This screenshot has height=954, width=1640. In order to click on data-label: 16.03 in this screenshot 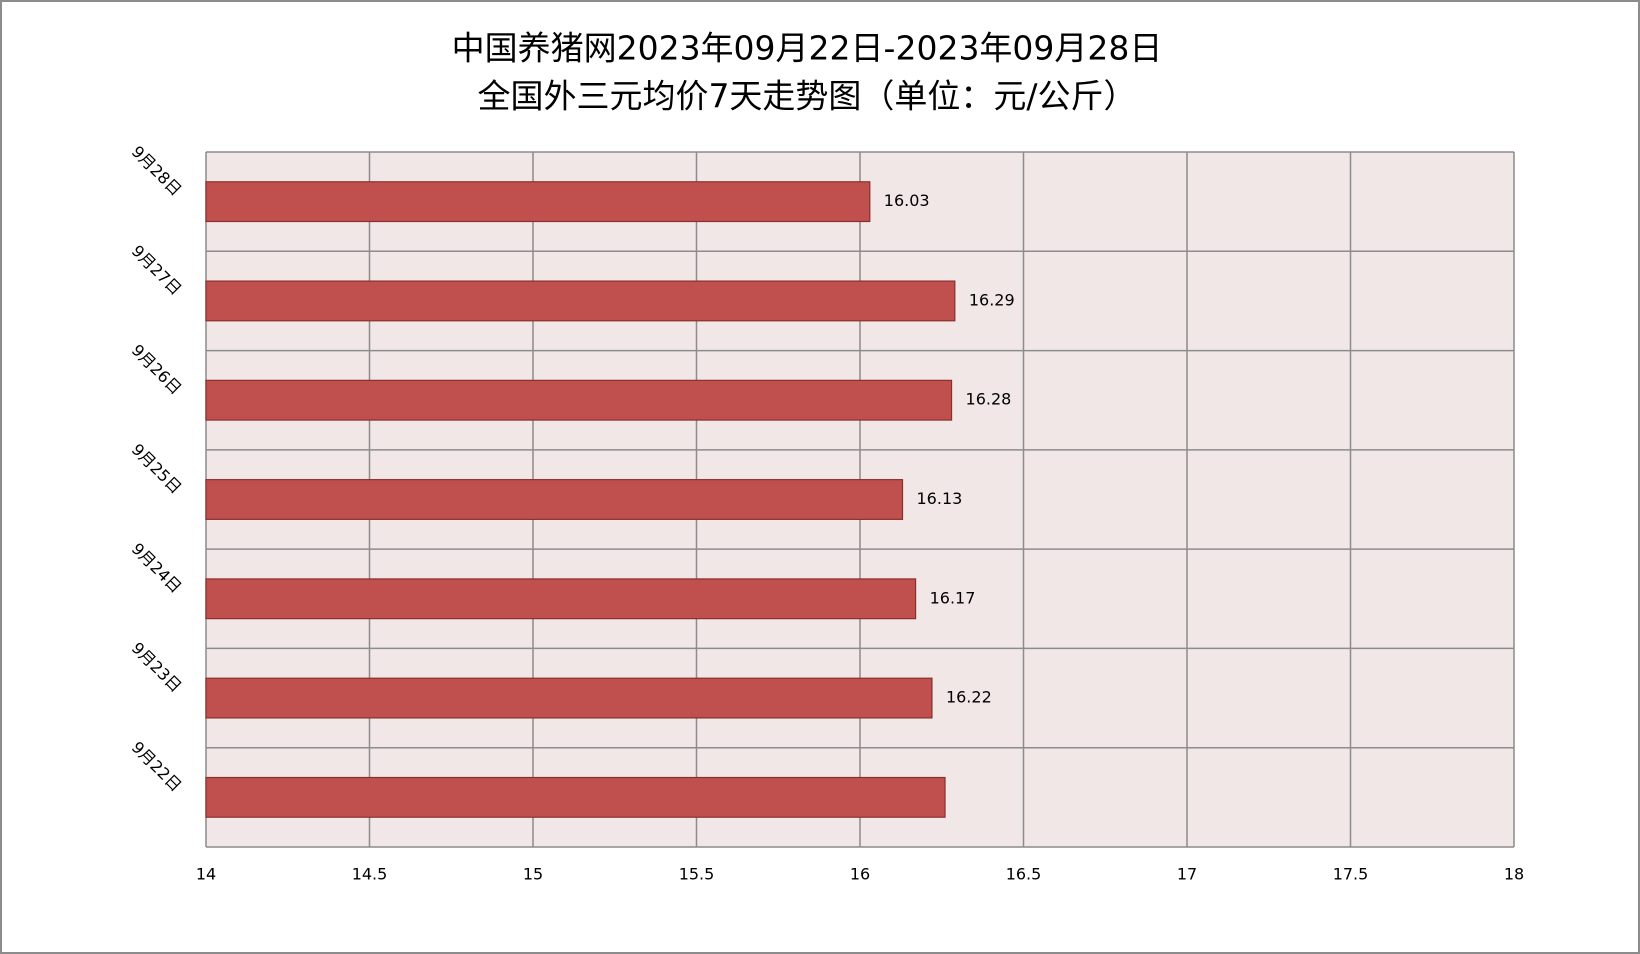, I will do `click(907, 200)`.